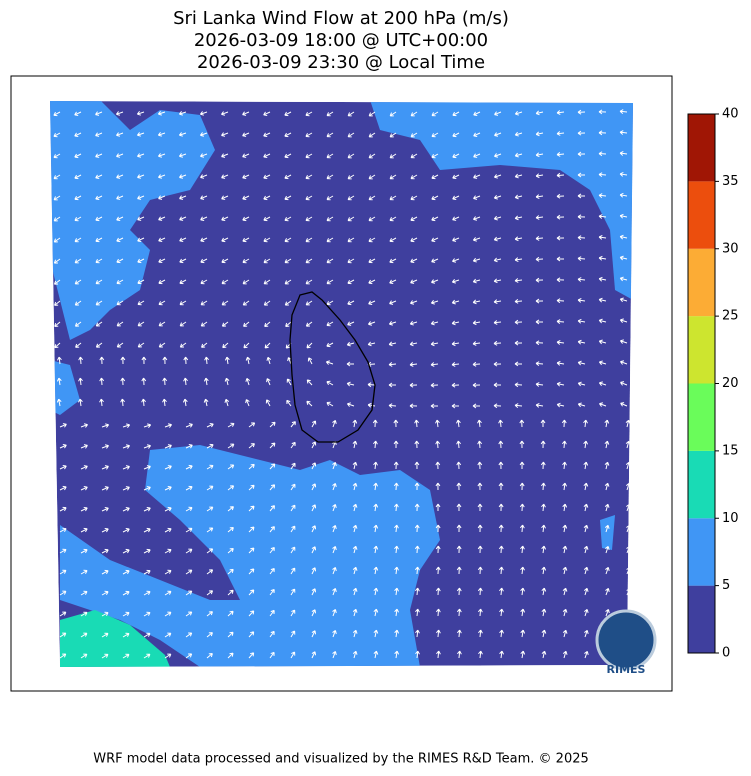 This screenshot has height=776, width=751. What do you see at coordinates (332, 367) in the screenshot?
I see `coastline` at bounding box center [332, 367].